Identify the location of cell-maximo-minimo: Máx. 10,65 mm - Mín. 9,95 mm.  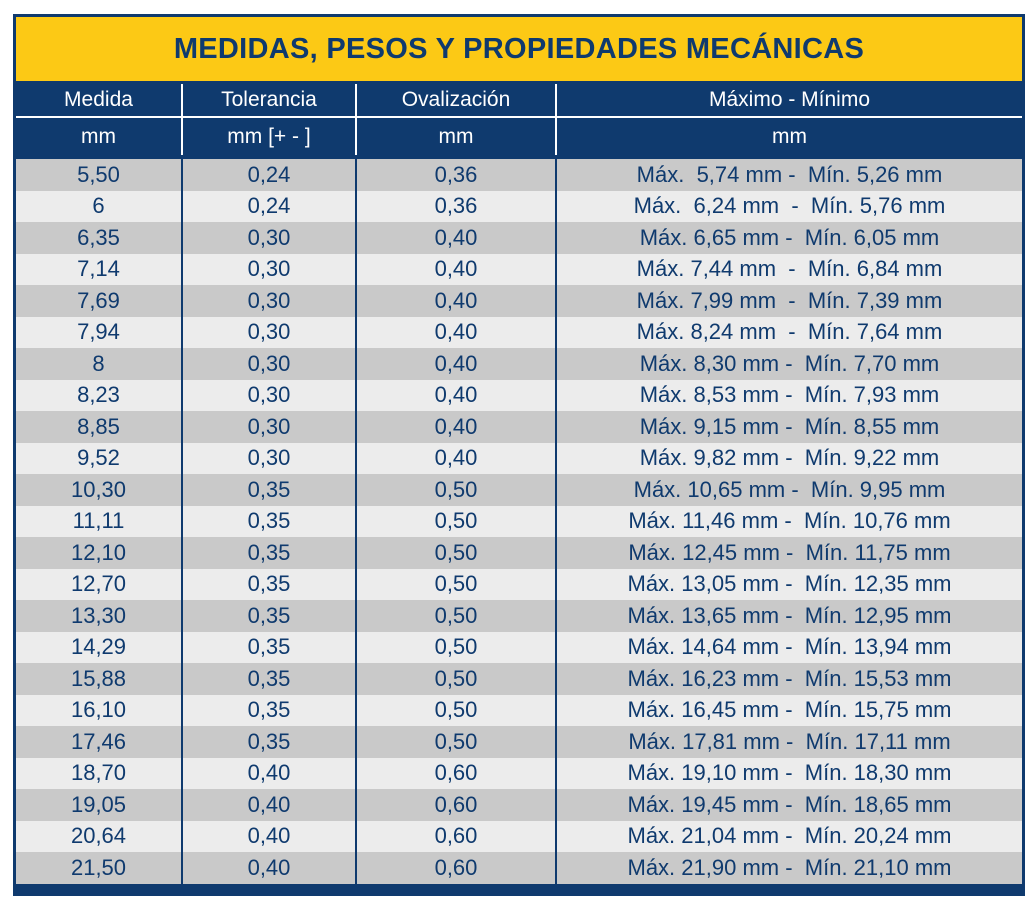
(788, 490).